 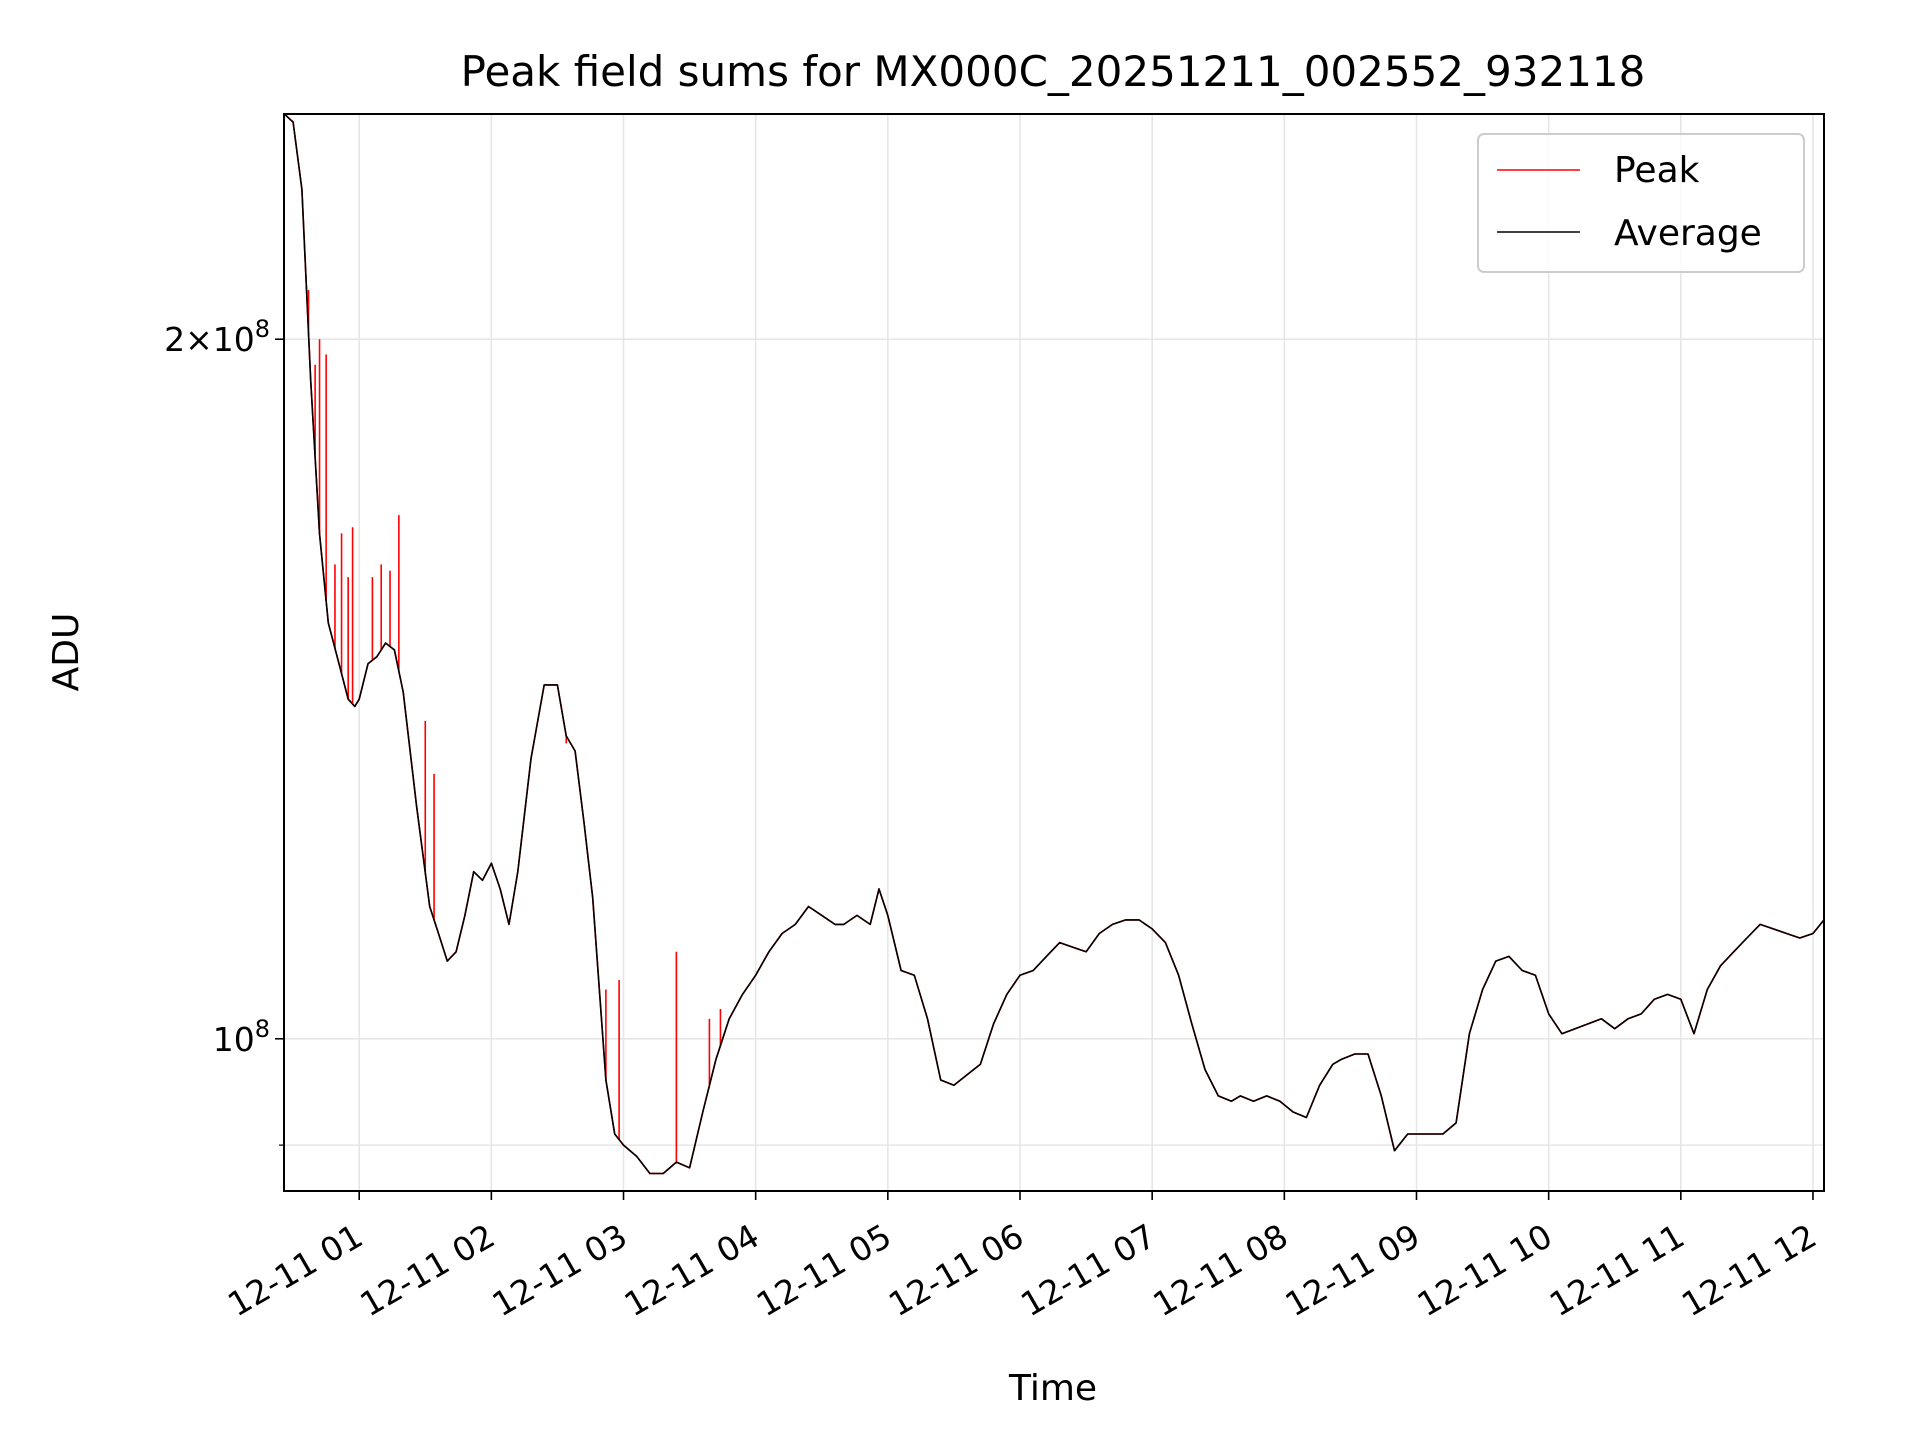 I want to click on x-tick-label: 12-11 06, so click(x=956, y=1270).